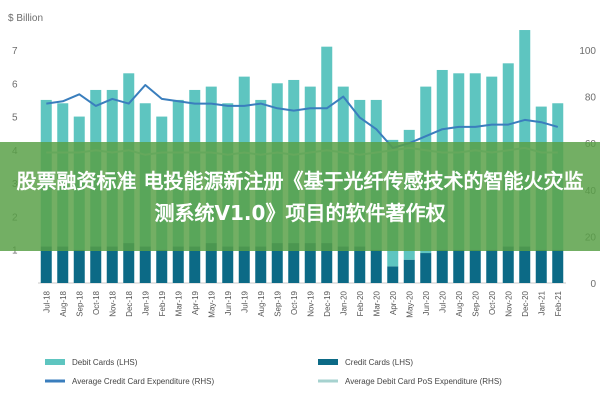 Image resolution: width=600 pixels, height=400 pixels. Describe the element at coordinates (244, 301) in the screenshot. I see `x-tick-label: Jul-19` at that location.